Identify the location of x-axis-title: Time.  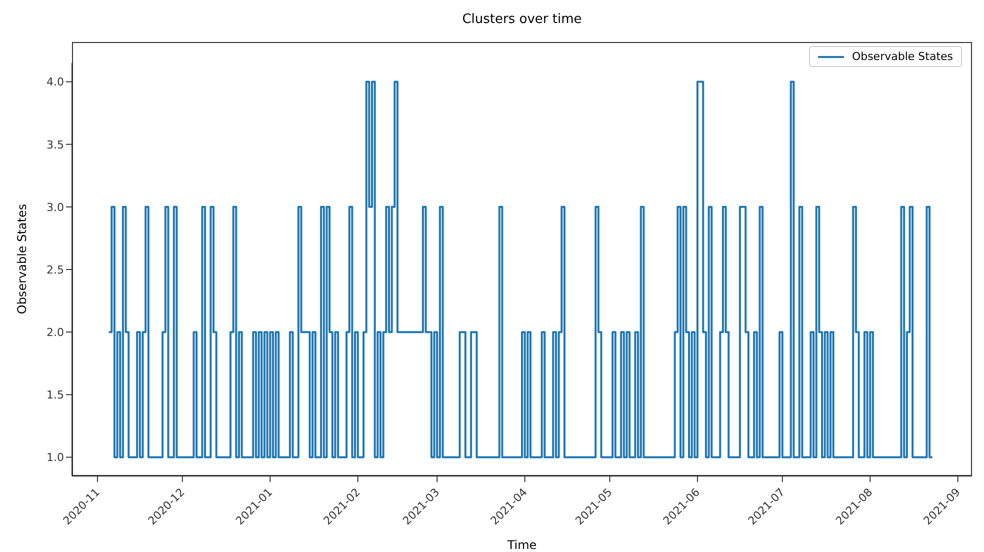
(522, 545).